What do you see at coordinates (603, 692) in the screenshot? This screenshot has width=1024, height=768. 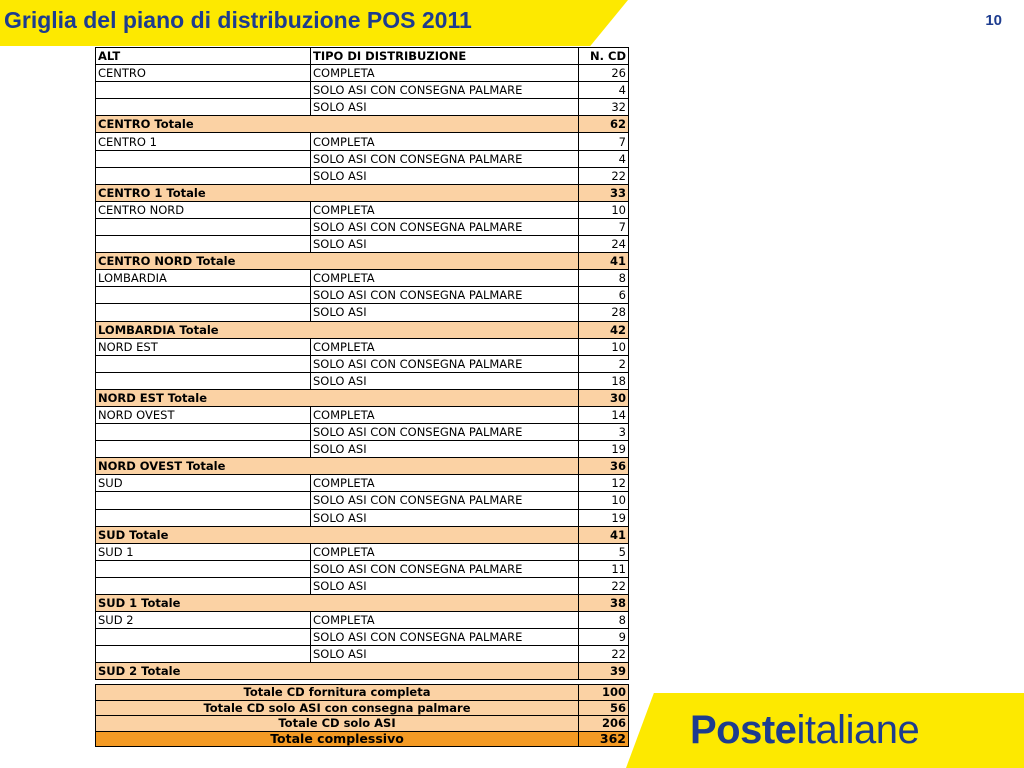 I see `summary-value: 100` at bounding box center [603, 692].